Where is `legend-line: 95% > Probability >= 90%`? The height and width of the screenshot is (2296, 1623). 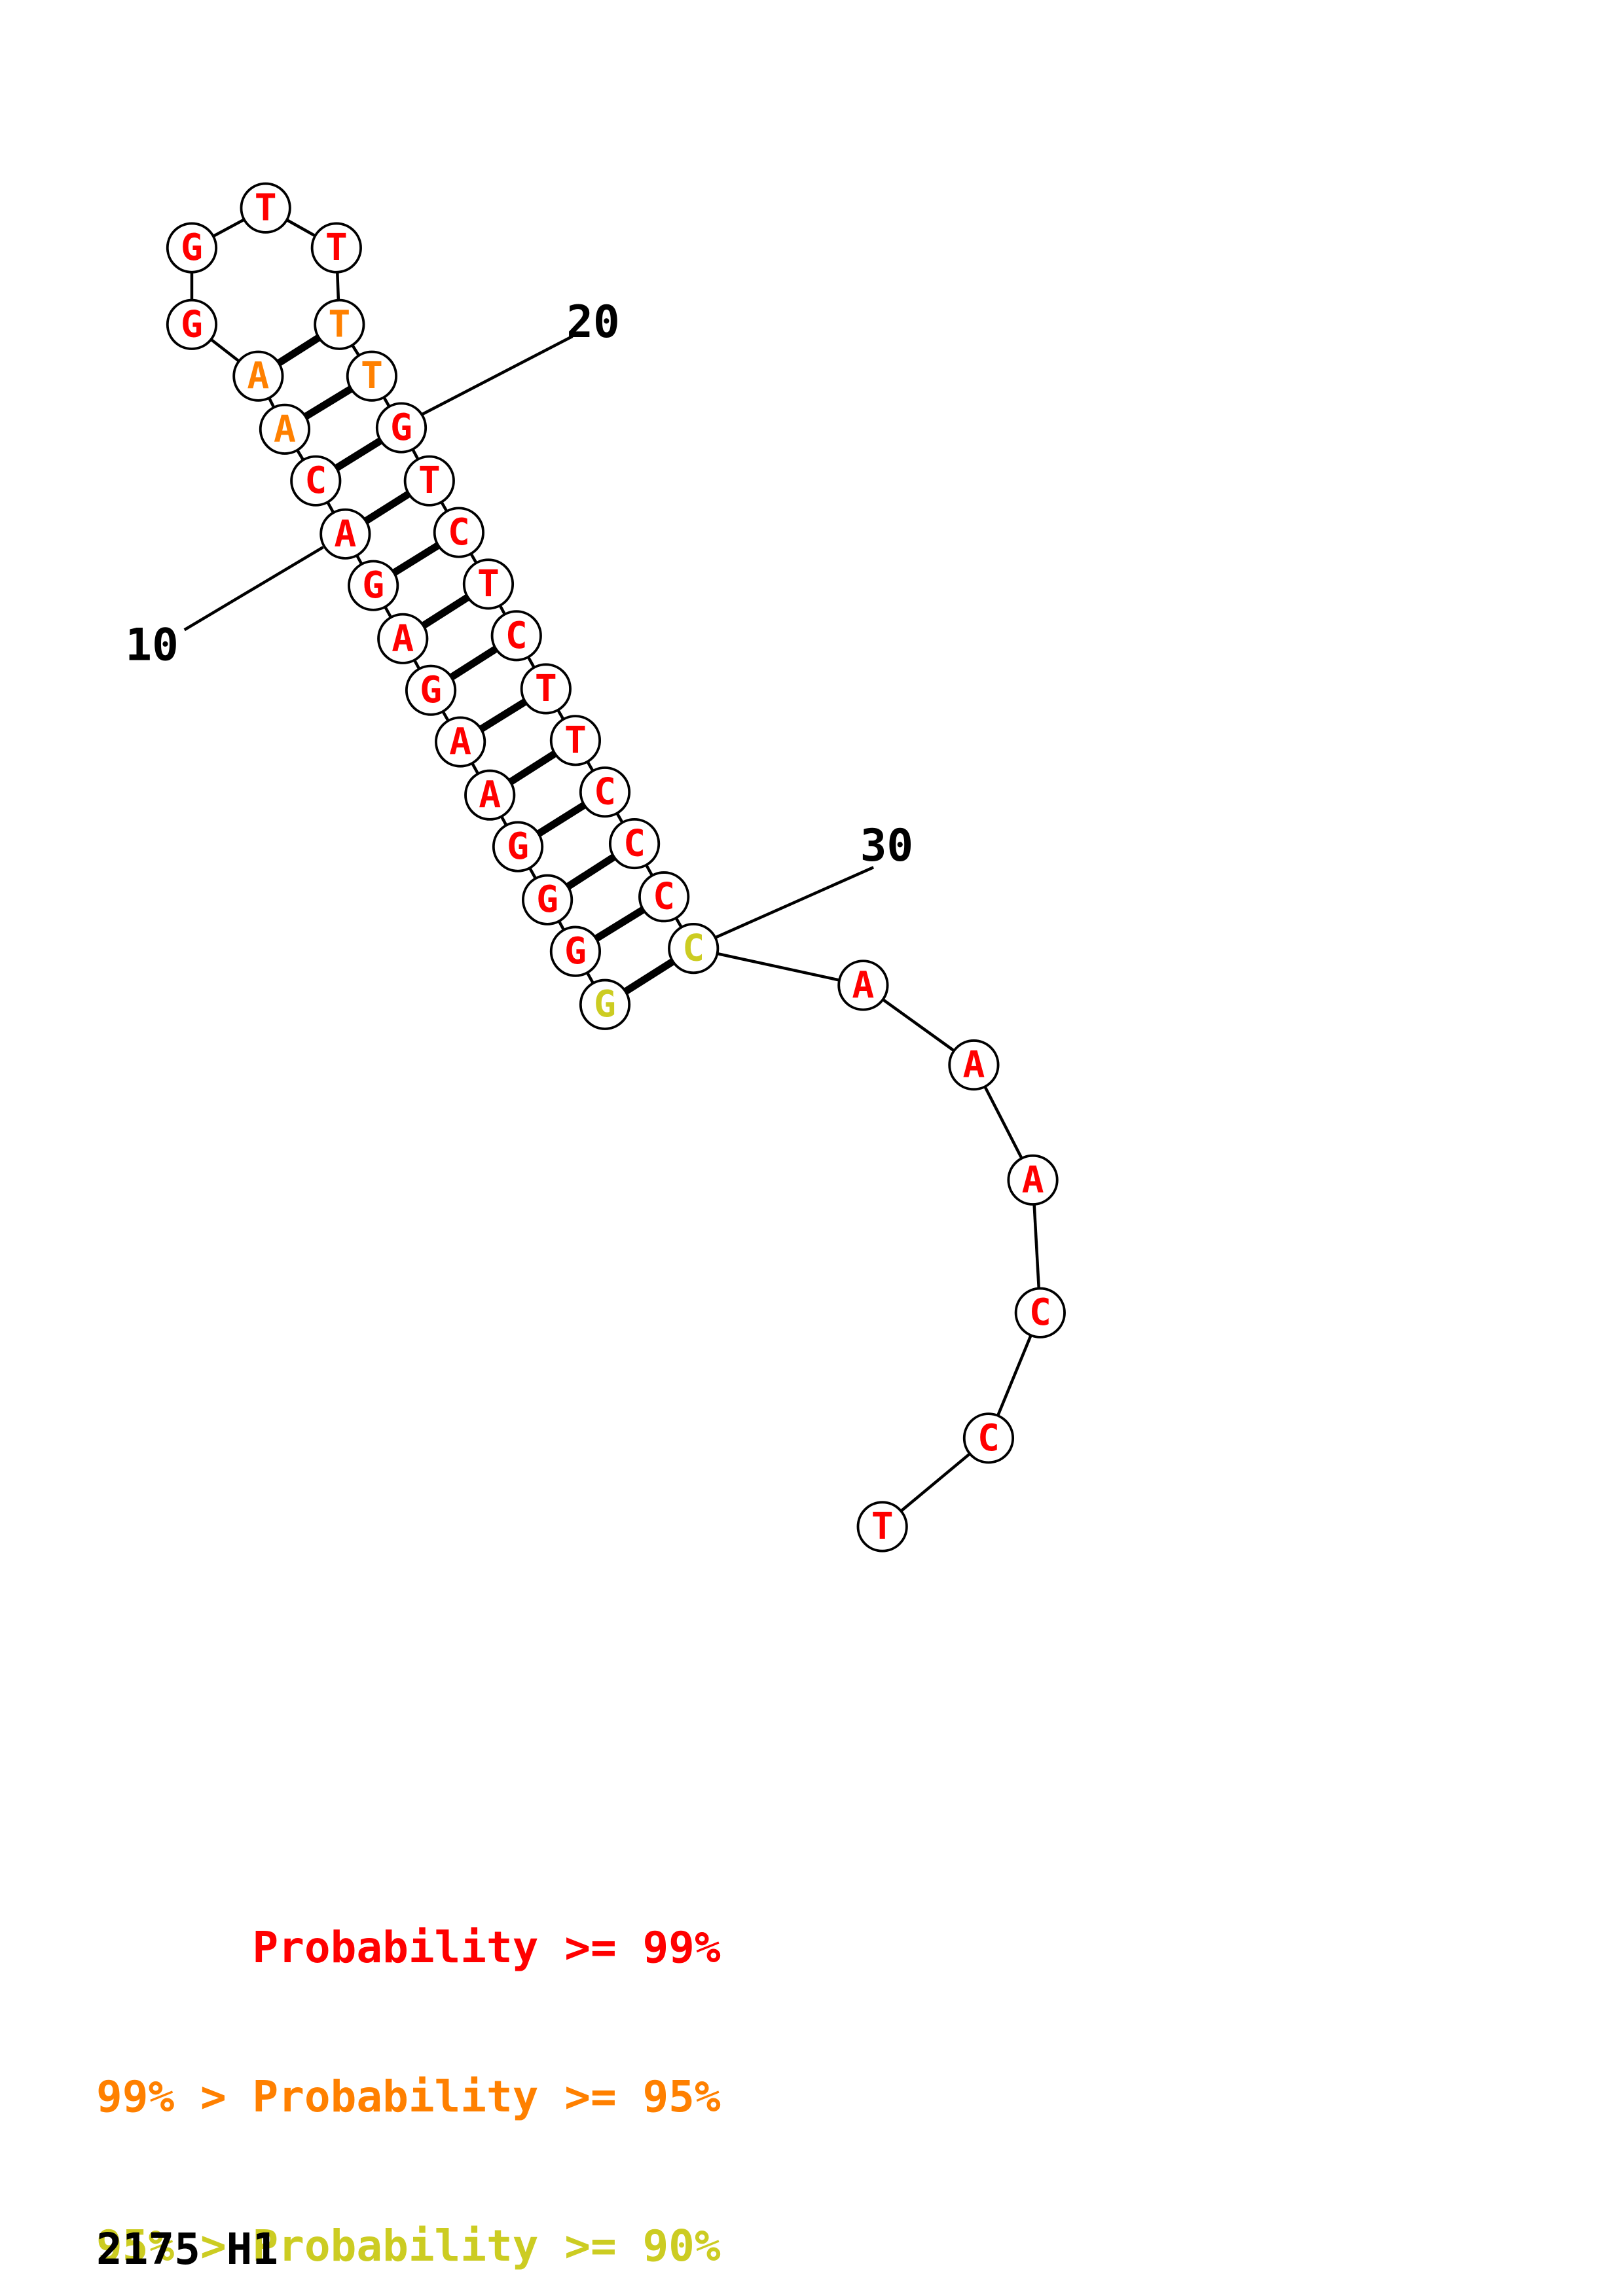
legend-line: 95% > Probability >= 90% is located at coordinates (408, 2246).